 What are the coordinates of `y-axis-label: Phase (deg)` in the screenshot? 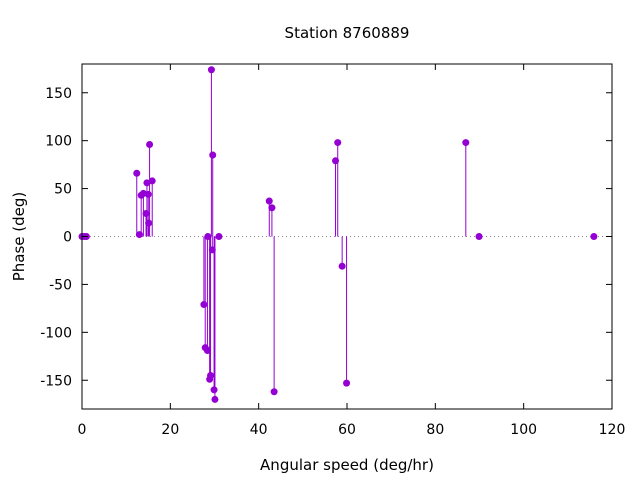 It's located at (19, 237).